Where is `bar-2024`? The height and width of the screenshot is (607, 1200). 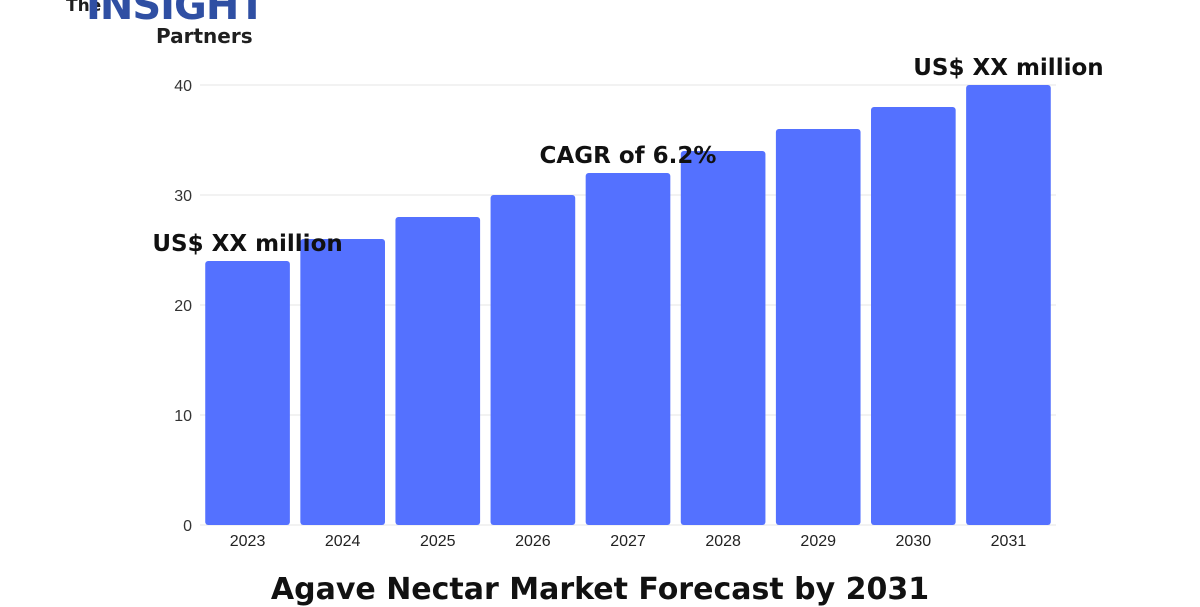 bar-2024 is located at coordinates (342, 382).